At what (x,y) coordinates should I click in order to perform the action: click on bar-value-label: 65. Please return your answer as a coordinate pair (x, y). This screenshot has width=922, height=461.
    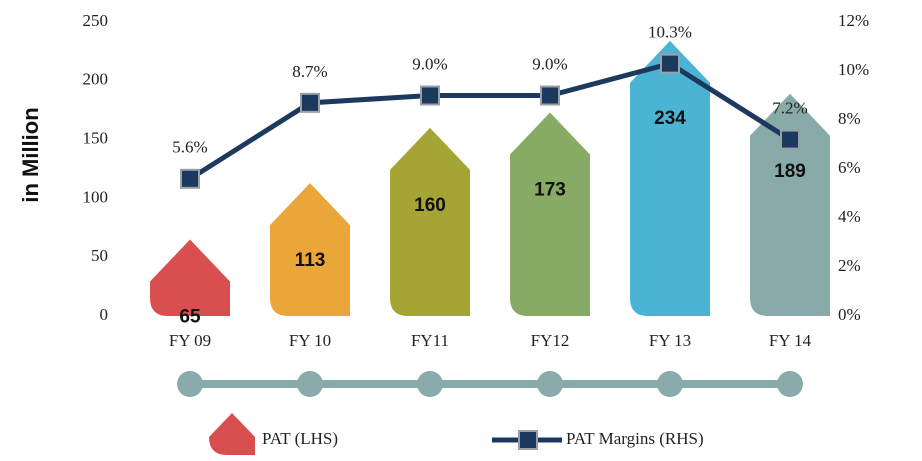
    Looking at the image, I should click on (190, 317).